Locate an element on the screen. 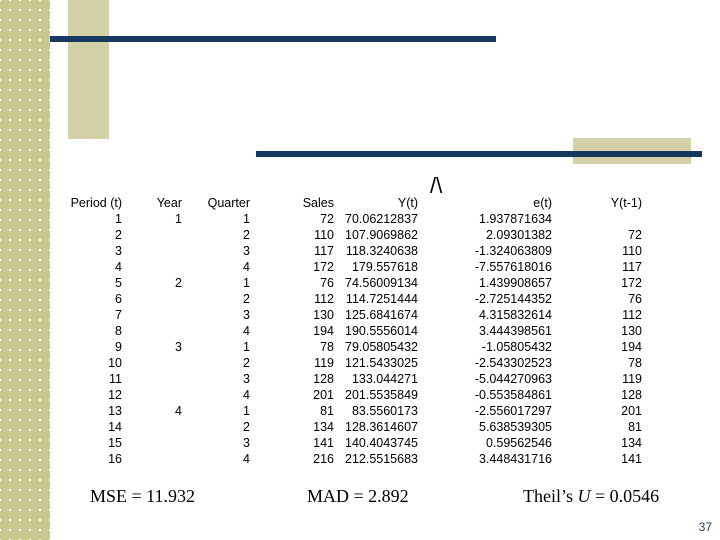 This screenshot has width=720, height=540. table-cell: 5 is located at coordinates (118, 283).